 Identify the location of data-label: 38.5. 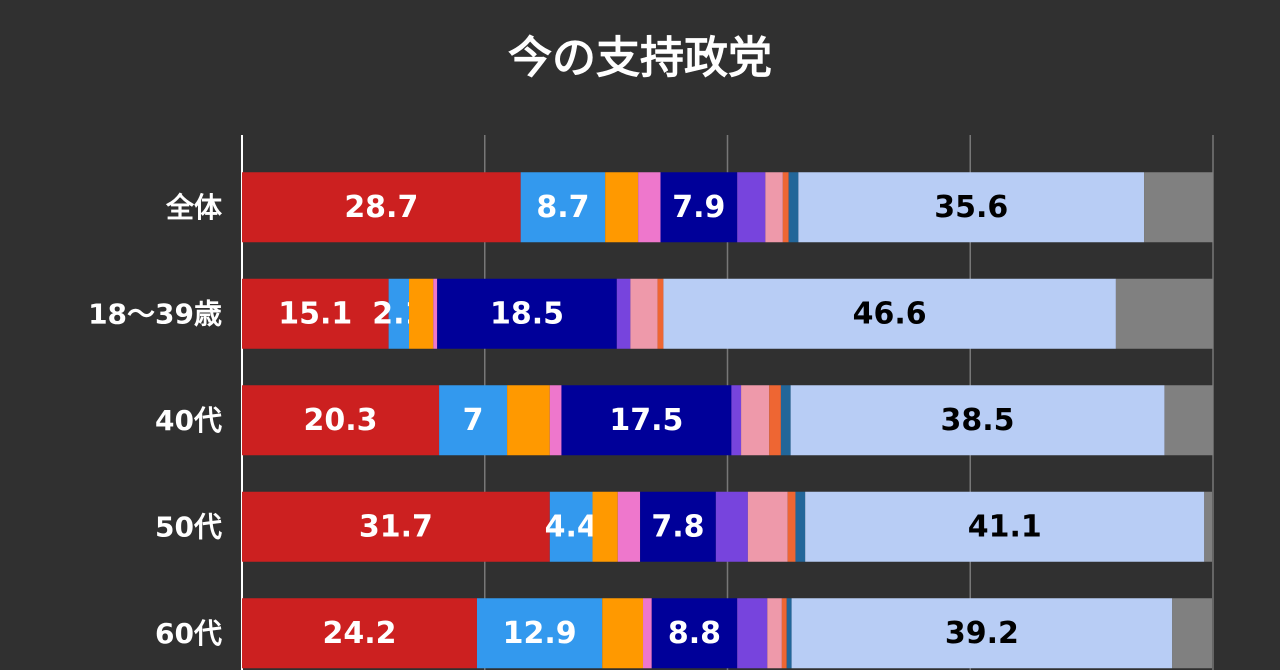
(978, 420).